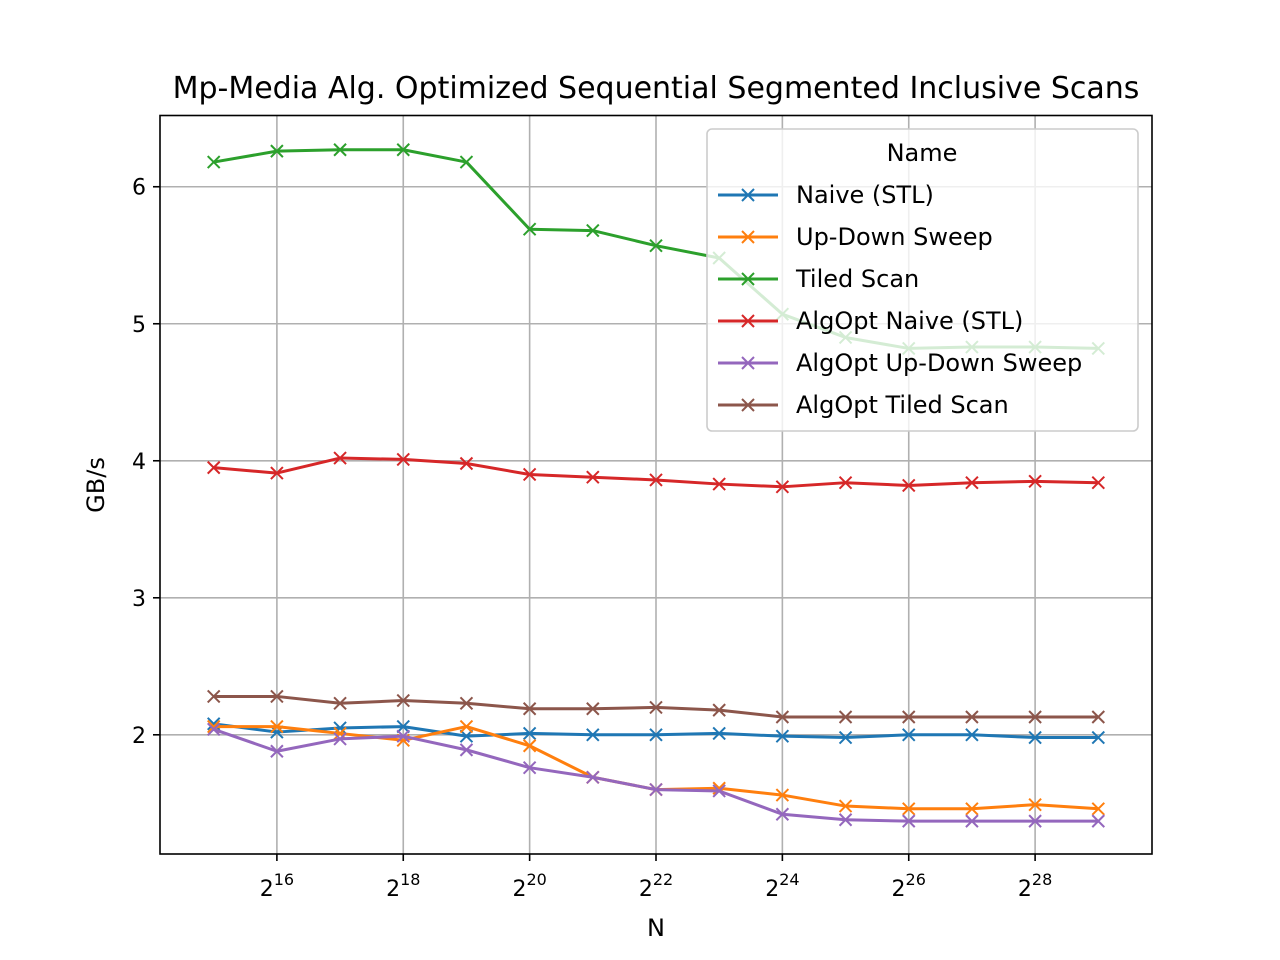  Describe the element at coordinates (139, 188) in the screenshot. I see `y-tick-label: 6` at that location.